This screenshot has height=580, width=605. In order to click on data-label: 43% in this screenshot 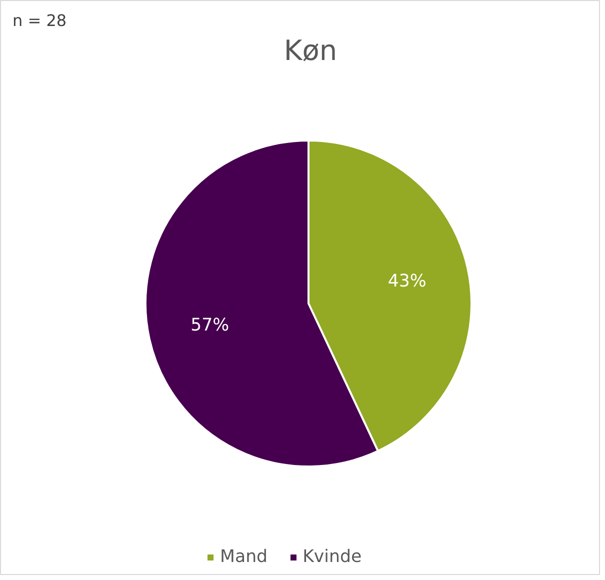, I will do `click(407, 281)`.